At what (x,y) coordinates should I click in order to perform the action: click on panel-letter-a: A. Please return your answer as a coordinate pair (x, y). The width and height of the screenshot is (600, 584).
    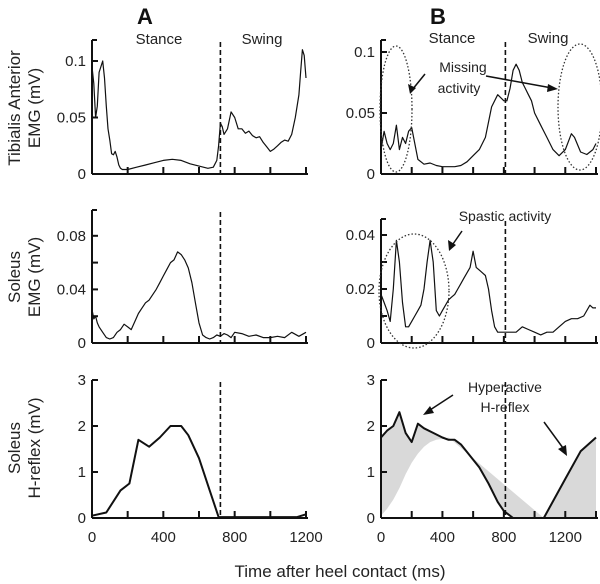
    Looking at the image, I should click on (145, 16).